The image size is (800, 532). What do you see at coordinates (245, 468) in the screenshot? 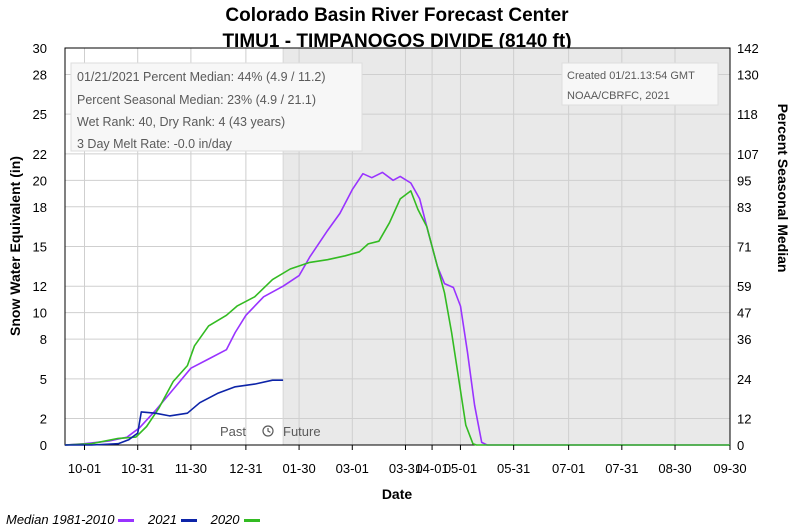
I see `x-tick-label: 12-31` at bounding box center [245, 468].